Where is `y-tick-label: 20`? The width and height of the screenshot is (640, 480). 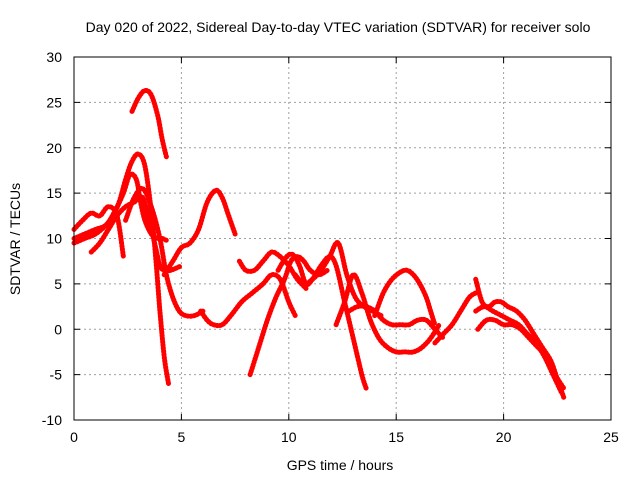
y-tick-label: 20 is located at coordinates (54, 148).